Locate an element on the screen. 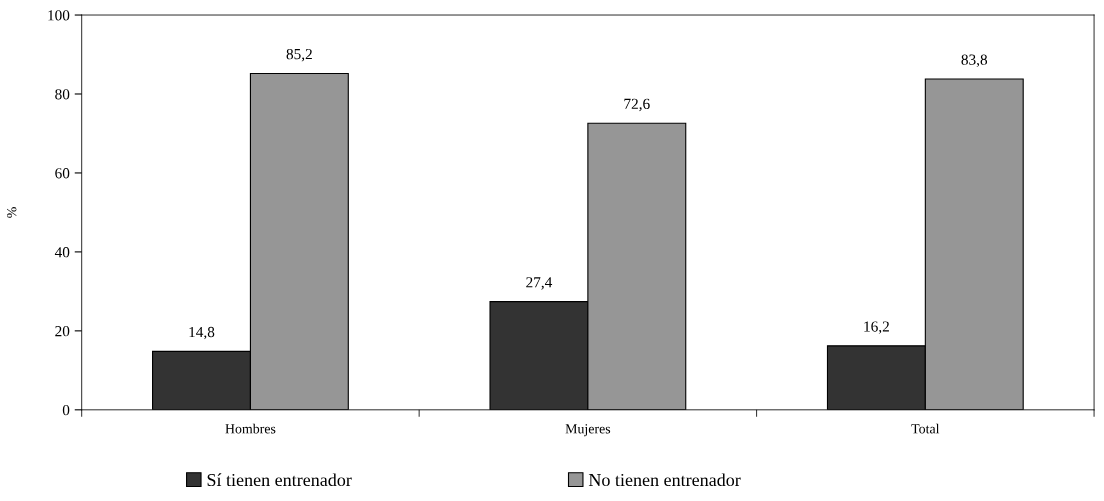 This screenshot has width=1104, height=501. y-tick-label: 0 is located at coordinates (66, 410).